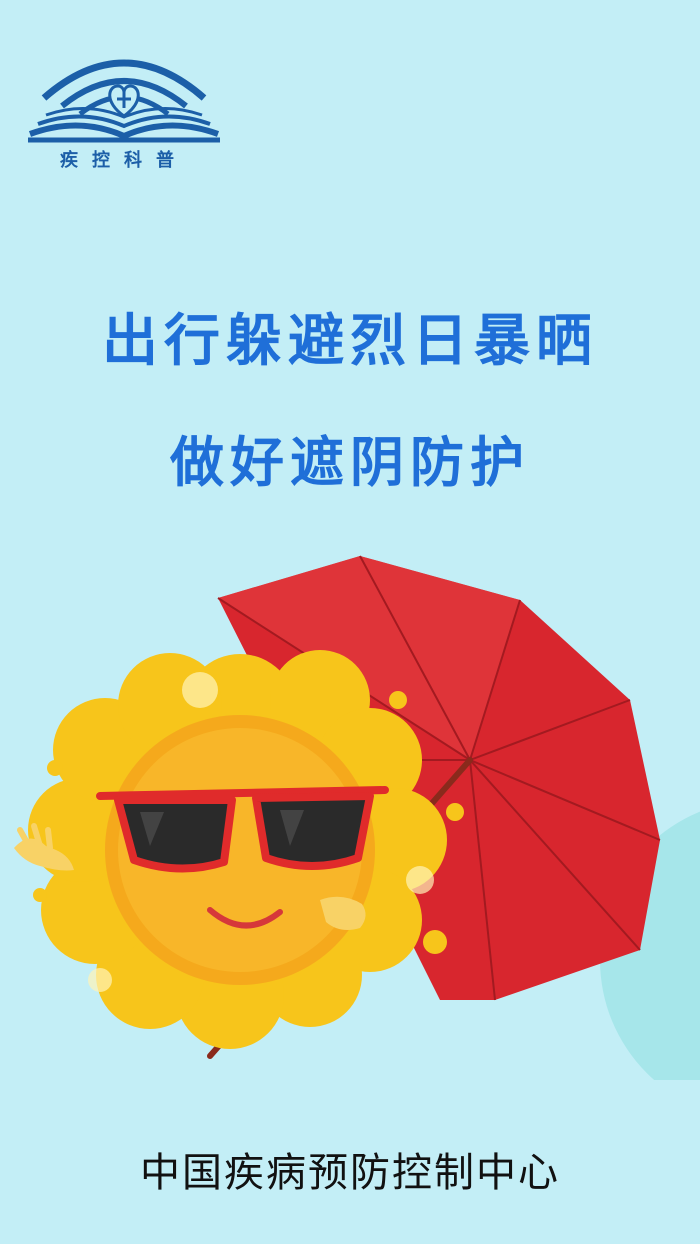 Image resolution: width=700 pixels, height=1244 pixels. I want to click on headline-line-1: 出行躲避烈日暴晒, so click(350, 341).